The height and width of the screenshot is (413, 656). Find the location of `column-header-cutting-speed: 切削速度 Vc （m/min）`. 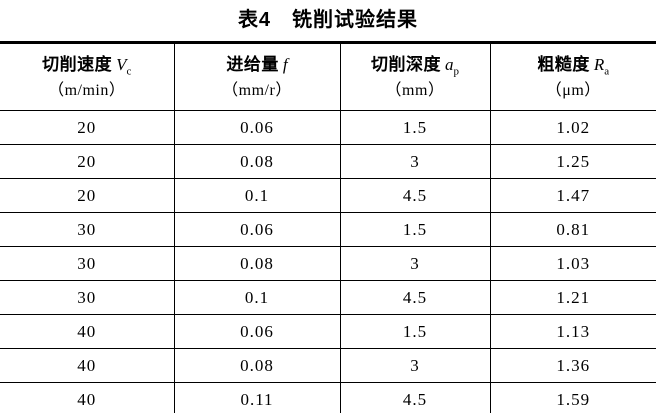

column-header-cutting-speed: 切削速度 Vc （m/min） is located at coordinates (87, 76).